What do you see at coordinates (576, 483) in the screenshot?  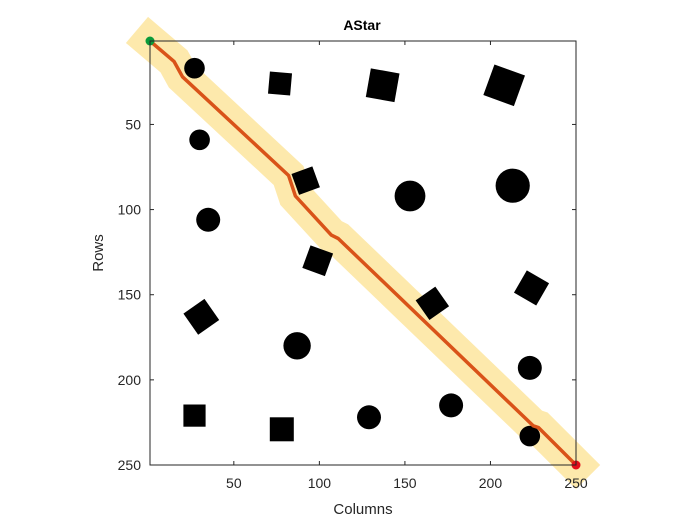 I see `x-tick-label: 250` at bounding box center [576, 483].